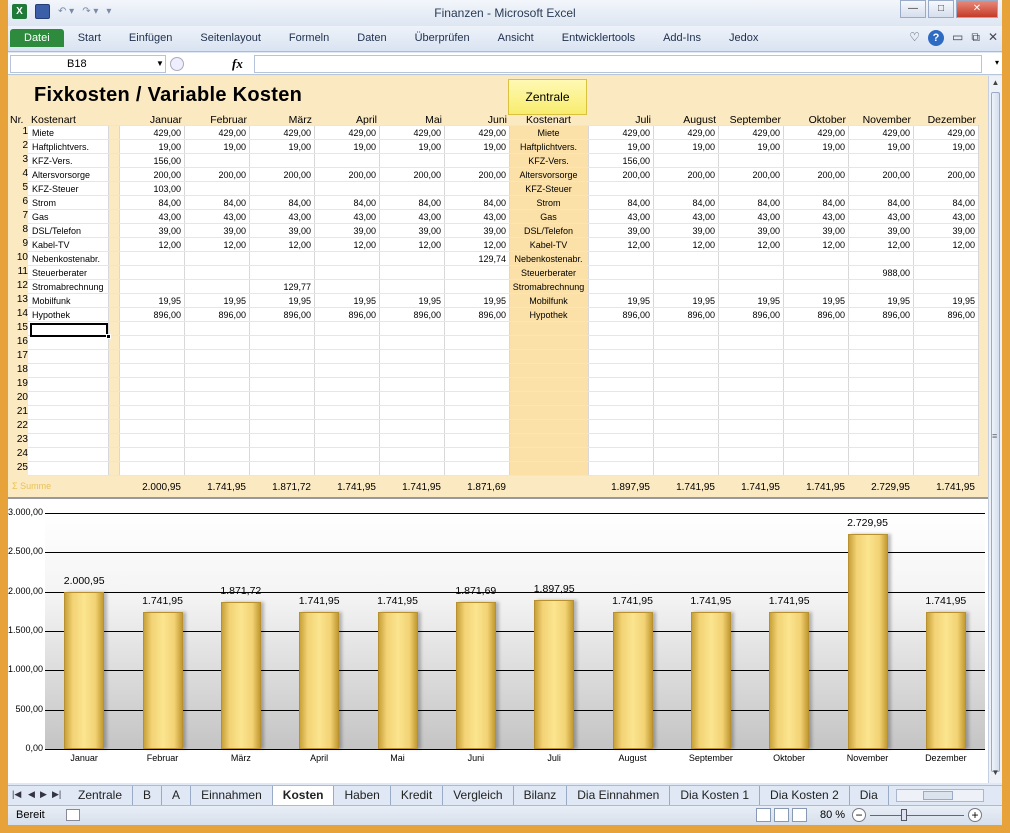 This screenshot has width=1010, height=833. I want to click on ribbon-tab-daten: Daten, so click(372, 38).